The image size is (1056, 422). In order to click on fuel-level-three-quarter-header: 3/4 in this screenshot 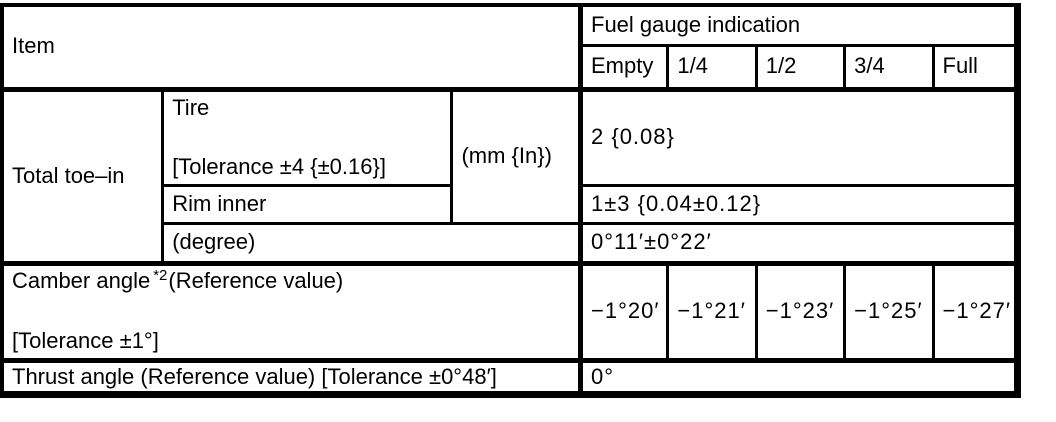, I will do `click(889, 67)`.